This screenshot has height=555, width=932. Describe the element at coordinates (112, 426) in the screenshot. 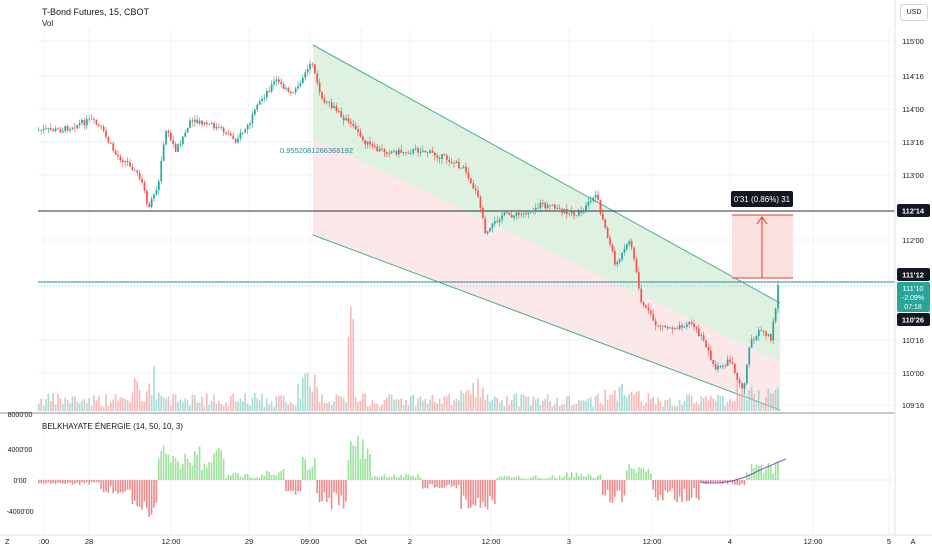

I see `indicator-legend: BELKHAYATE ÉNERGIE (14, 50, 10, 3)` at that location.